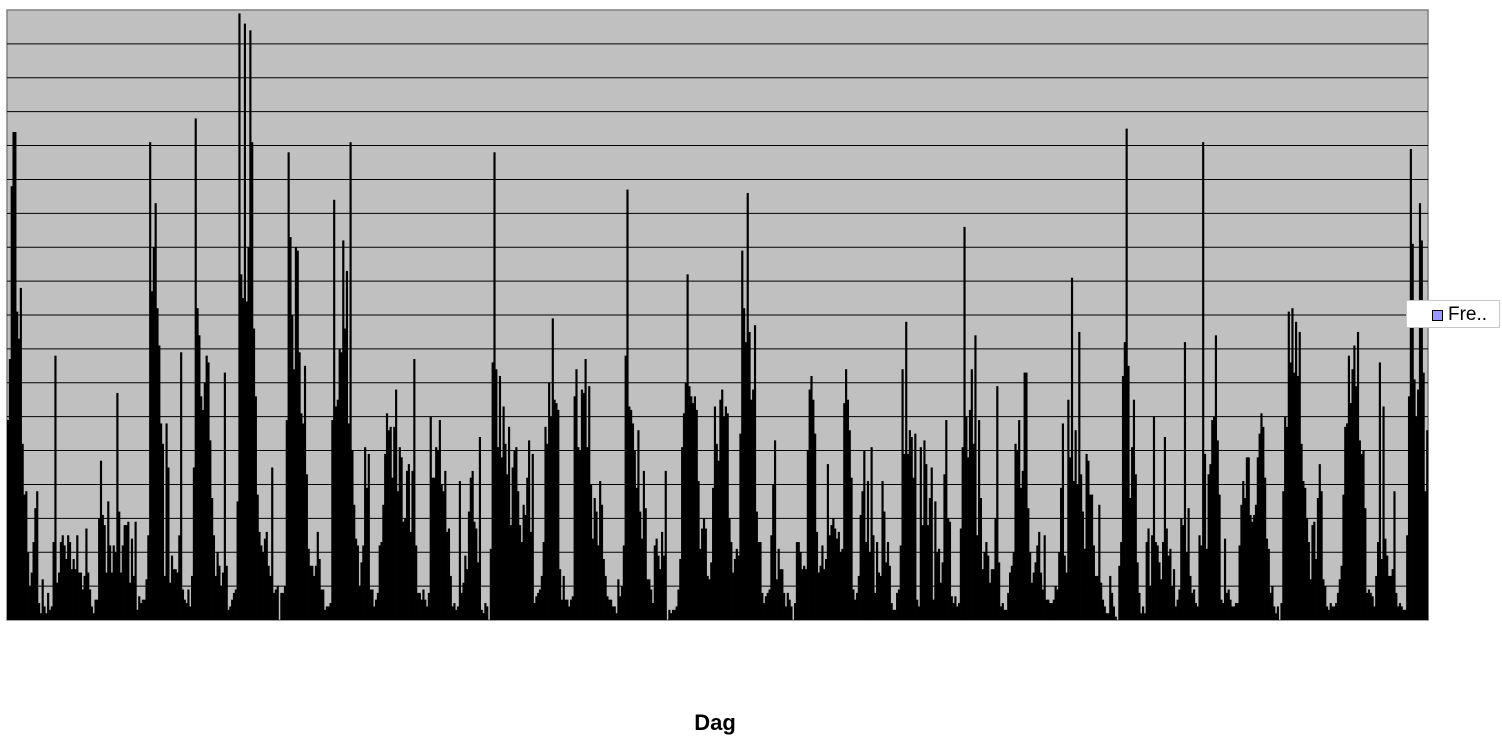 The image size is (1502, 739). Describe the element at coordinates (1437, 315) in the screenshot. I see `legend-swatch` at that location.